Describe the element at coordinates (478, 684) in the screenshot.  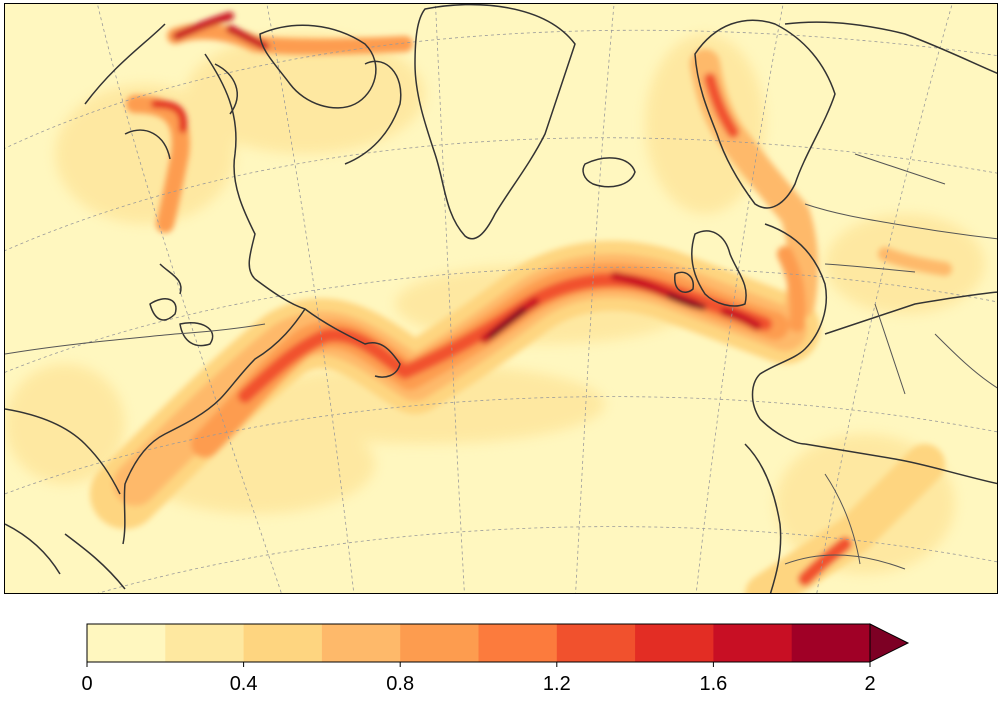
I see `colorbar-tick-labels: 0 0.4 0.8 1.2 1.6 2` at that location.